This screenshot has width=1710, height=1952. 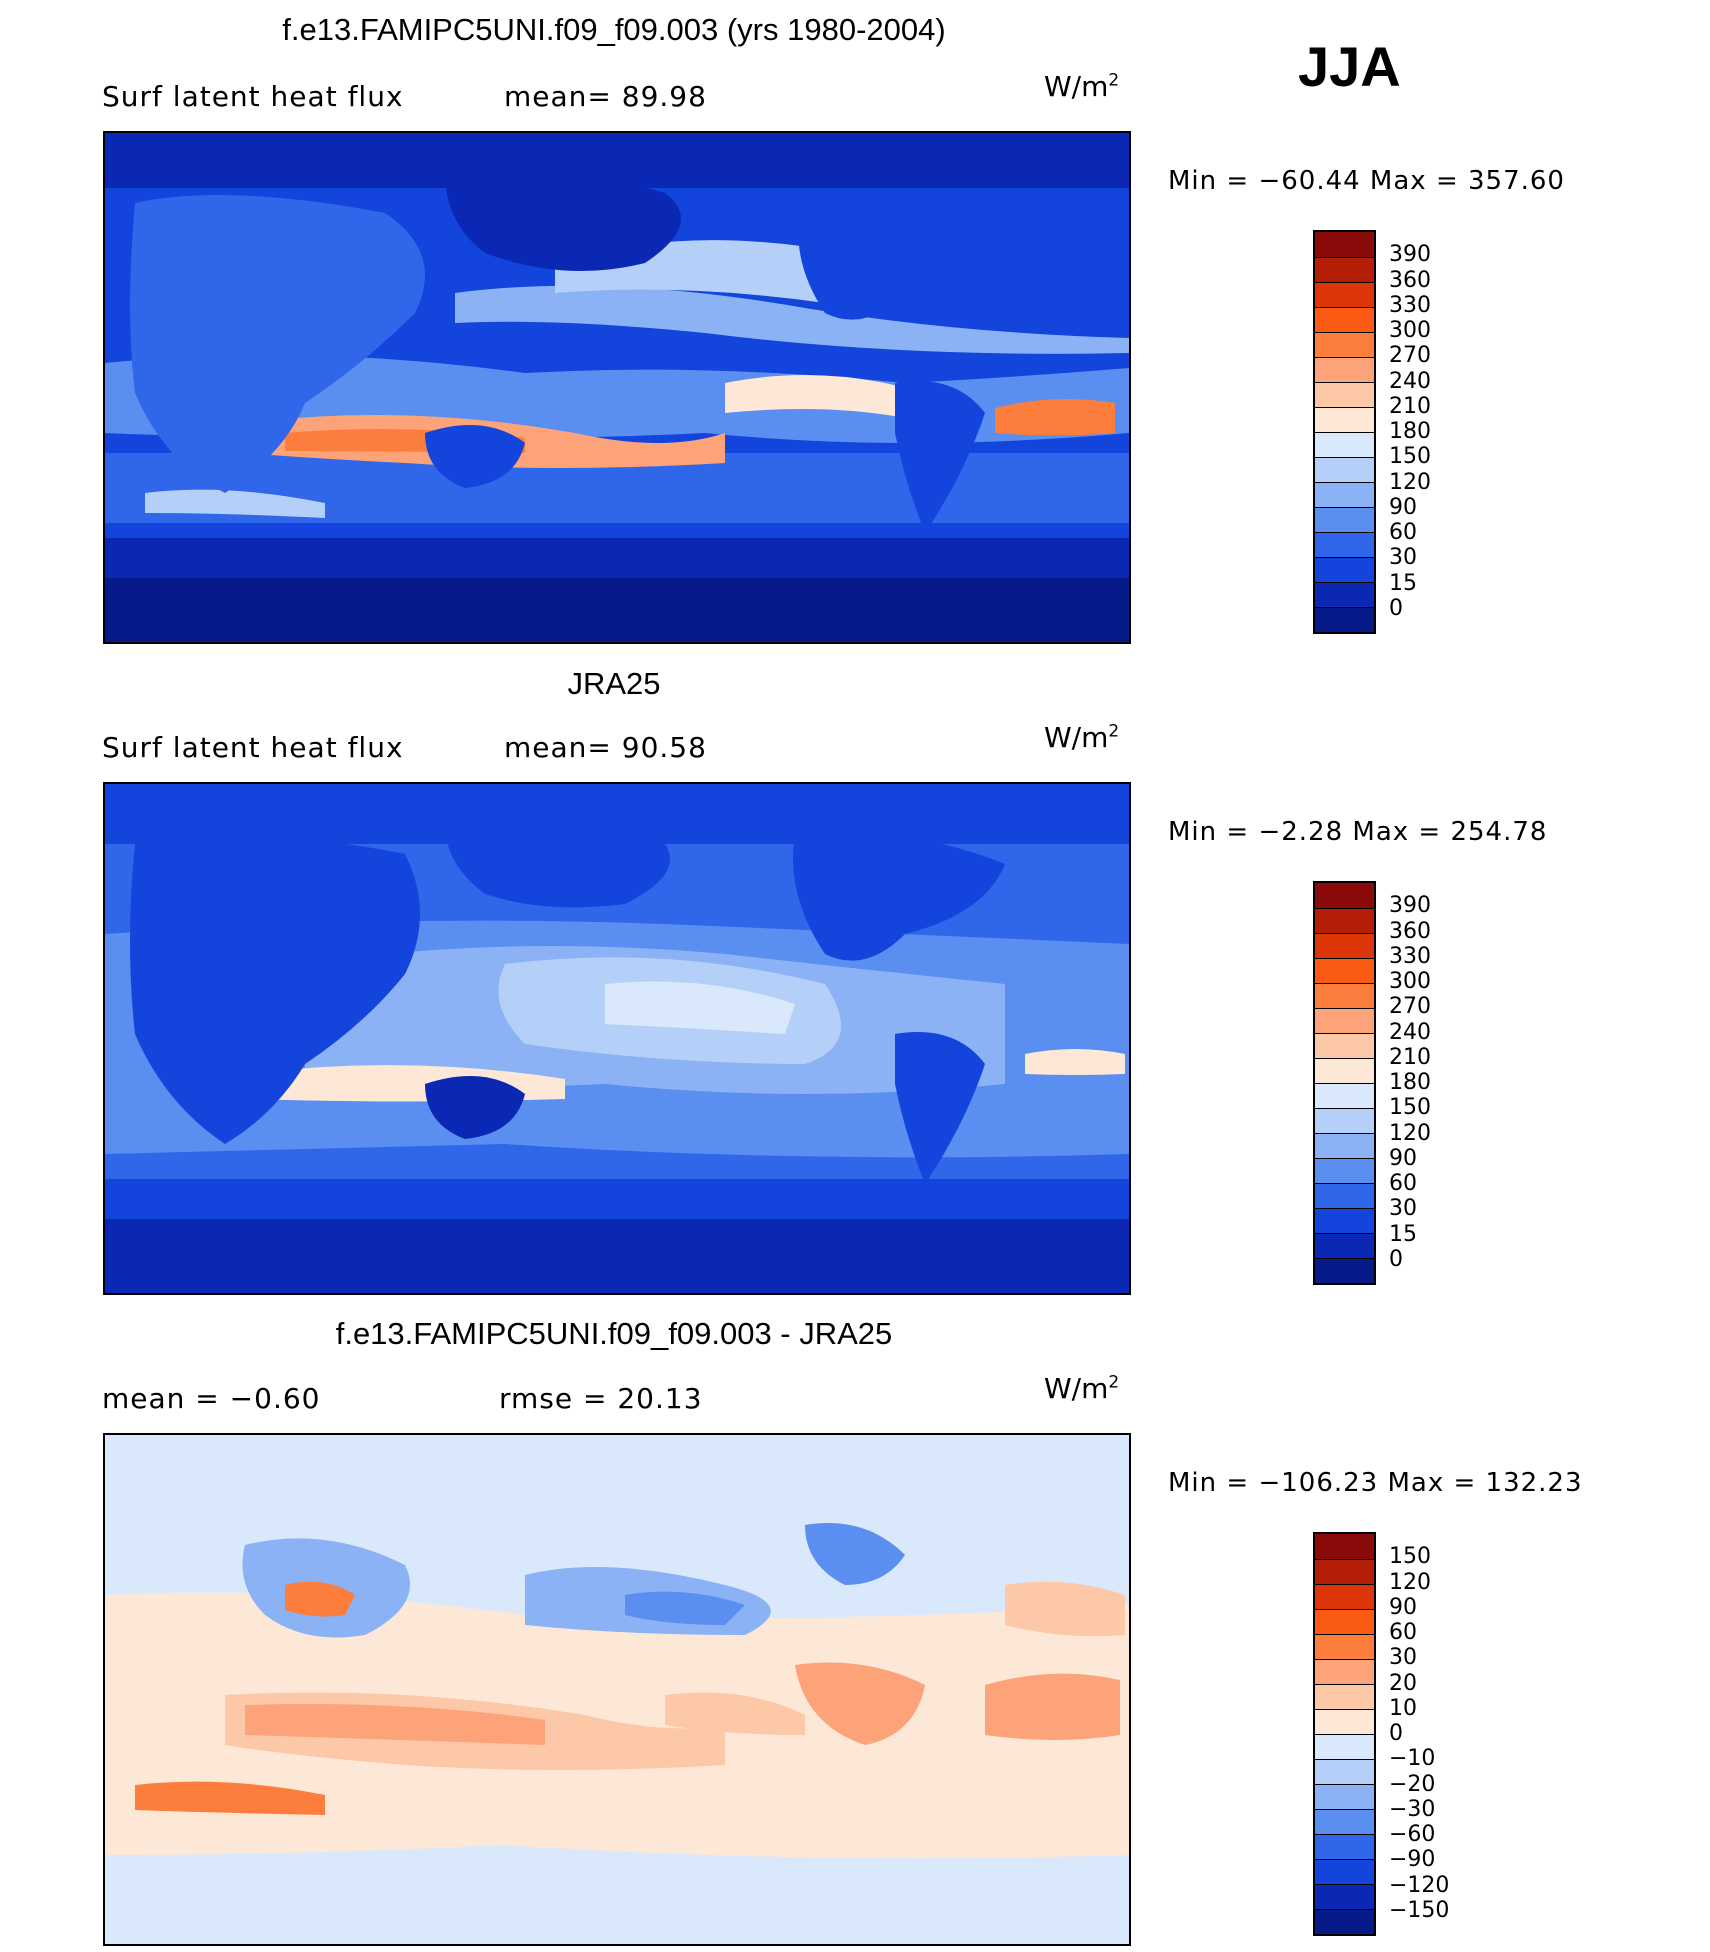 I want to click on panel-1-colorbar, so click(x=1344, y=432).